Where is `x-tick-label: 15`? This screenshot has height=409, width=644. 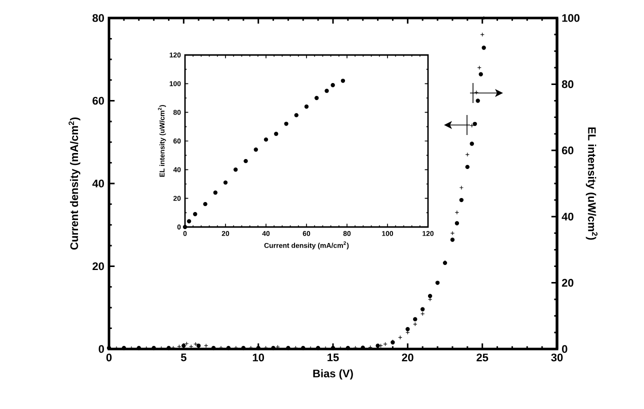 x-tick-label: 15 is located at coordinates (333, 358).